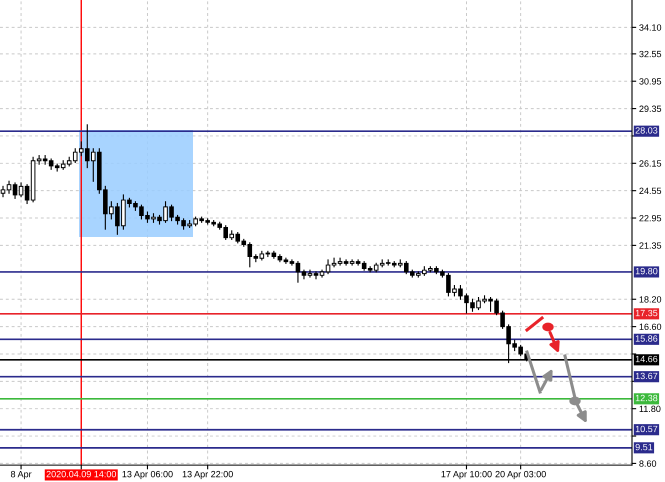 The height and width of the screenshot is (482, 665). Describe the element at coordinates (647, 376) in the screenshot. I see `ref-line-label: 13.67` at that location.